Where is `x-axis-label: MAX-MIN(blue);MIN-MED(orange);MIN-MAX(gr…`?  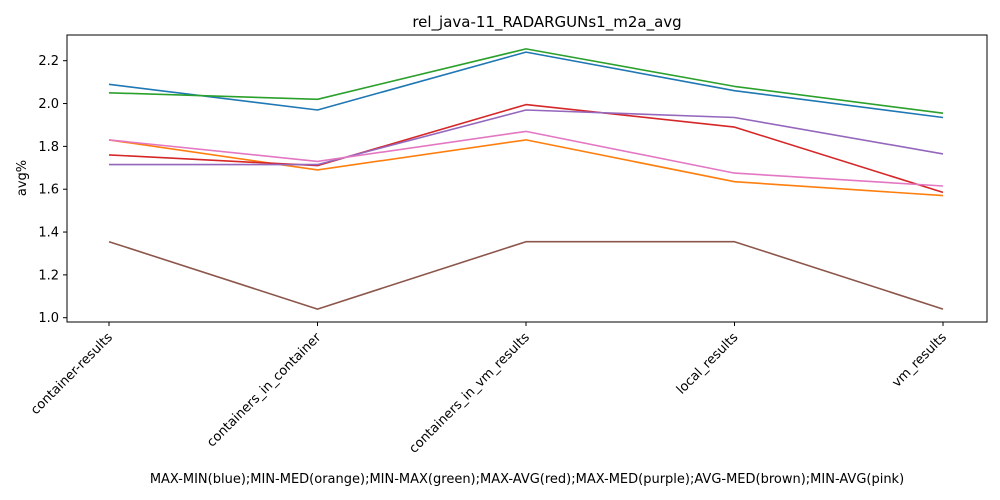 x-axis-label: MAX-MIN(blue);MIN-MED(orange);MIN-MAX(gr… is located at coordinates (527, 479).